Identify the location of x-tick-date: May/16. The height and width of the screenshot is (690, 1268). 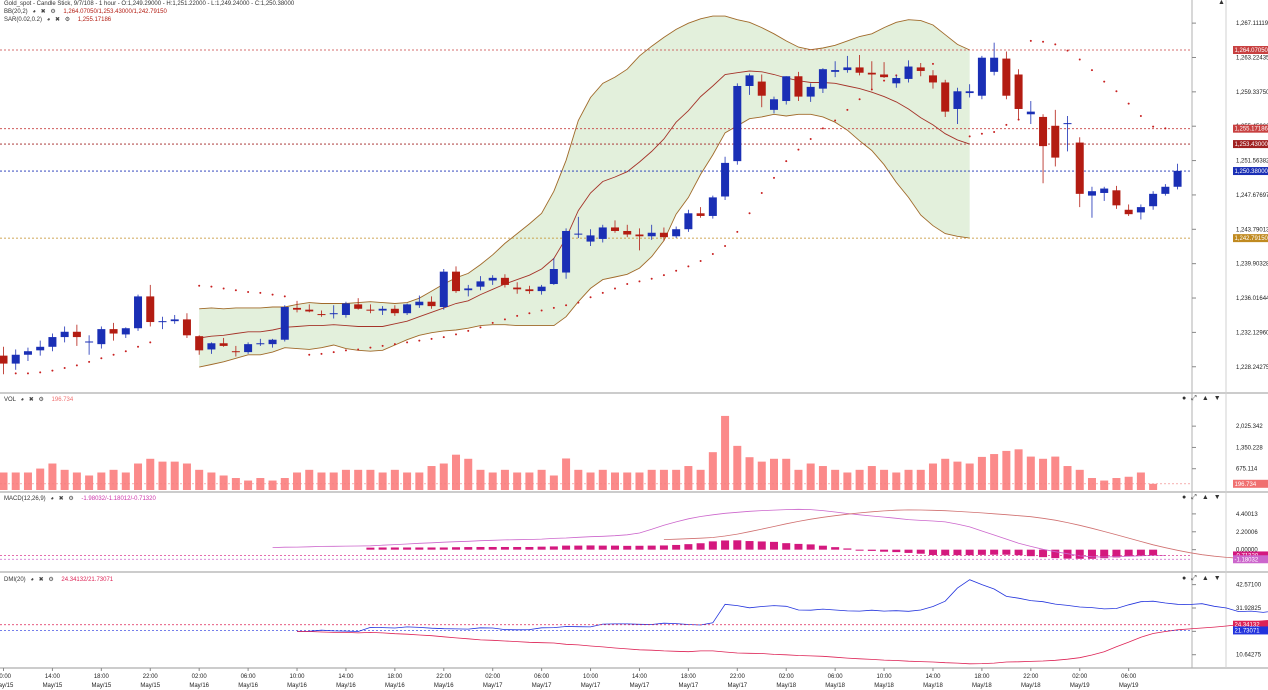
(248, 686).